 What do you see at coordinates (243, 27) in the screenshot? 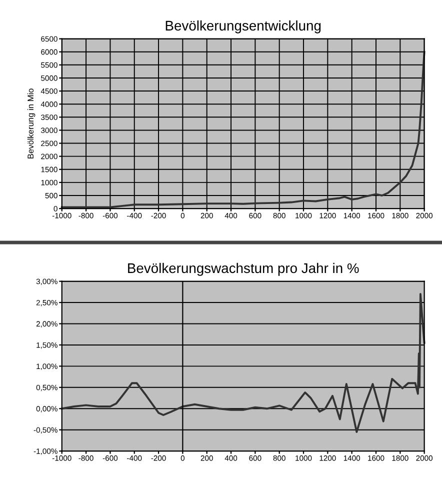
I see `chart-title: Bevölkerungsentwicklung` at bounding box center [243, 27].